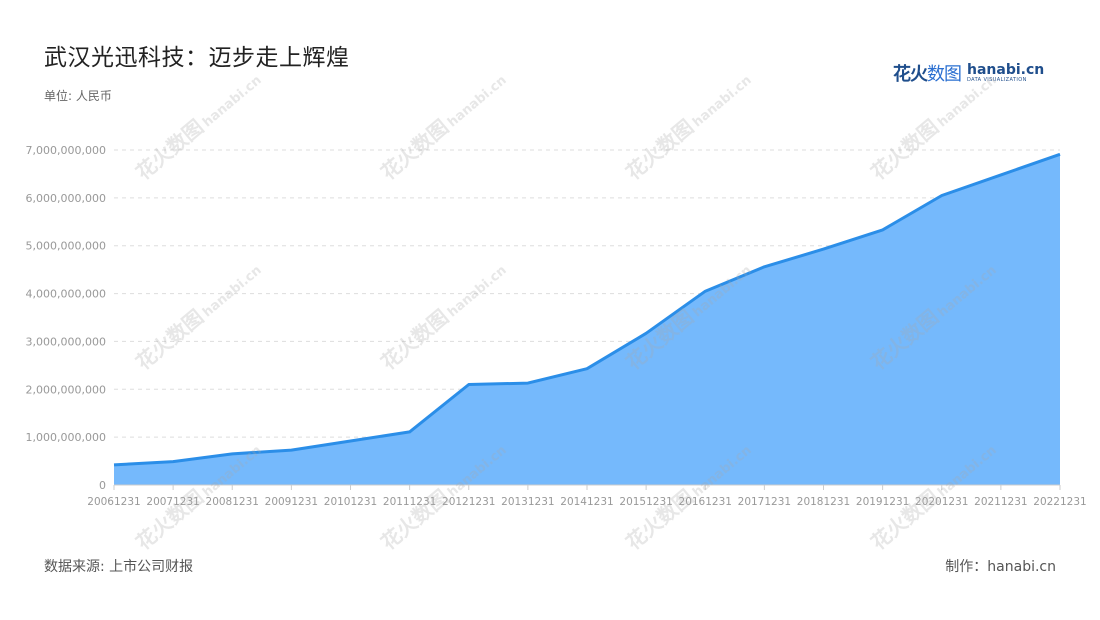  What do you see at coordinates (291, 502) in the screenshot?
I see `x-tick-label: 20091231` at bounding box center [291, 502].